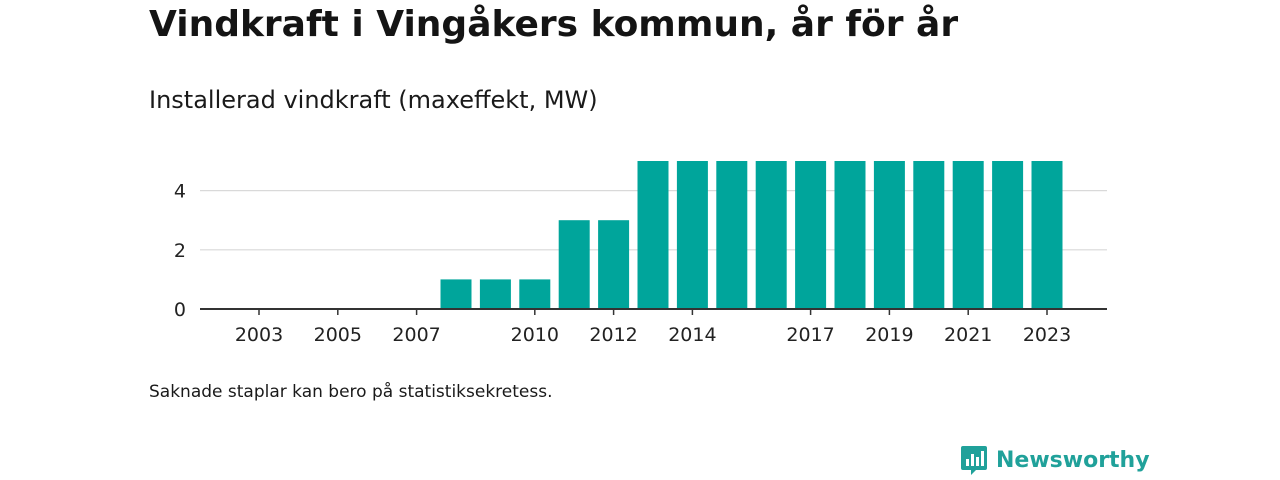 The height and width of the screenshot is (480, 1280). I want to click on bar-2023, so click(1047, 235).